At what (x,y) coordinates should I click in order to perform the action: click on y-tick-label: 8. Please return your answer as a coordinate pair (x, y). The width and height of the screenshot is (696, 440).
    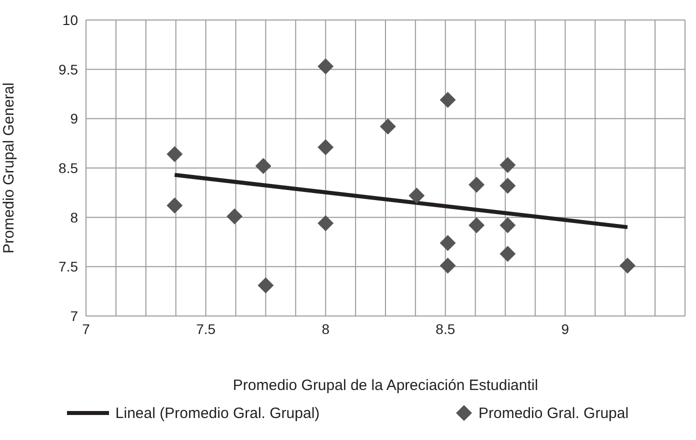
    Looking at the image, I should click on (74, 217).